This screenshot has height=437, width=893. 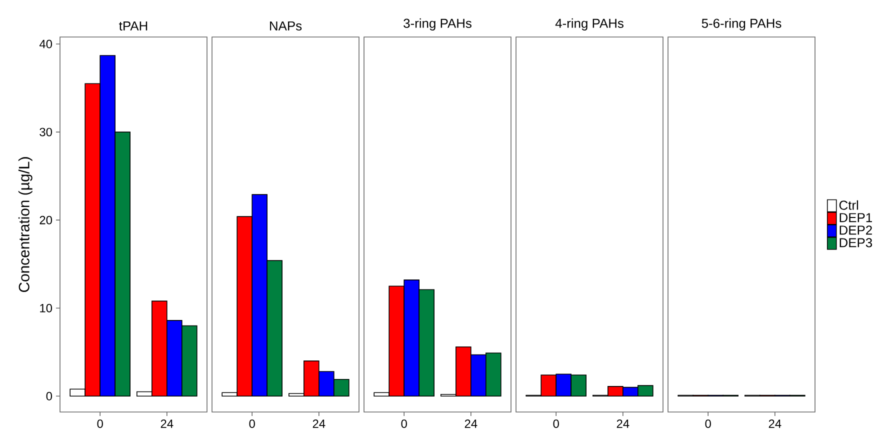 I want to click on legend-label: DEP1, so click(x=856, y=217).